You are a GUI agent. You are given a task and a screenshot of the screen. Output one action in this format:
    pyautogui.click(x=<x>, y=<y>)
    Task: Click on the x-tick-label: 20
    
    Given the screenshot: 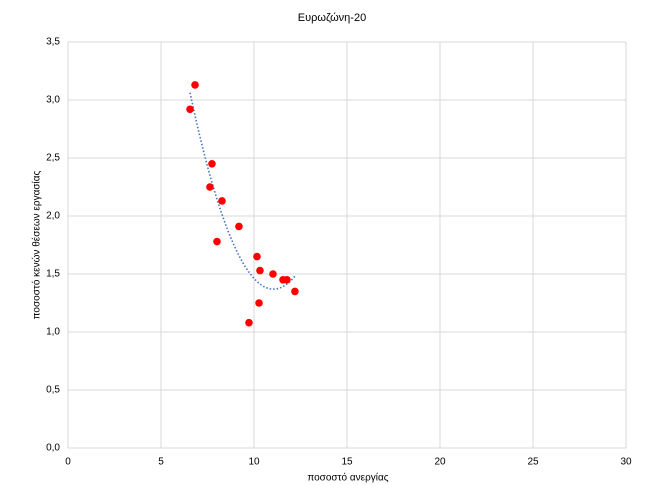 What is the action you would take?
    pyautogui.click(x=440, y=462)
    